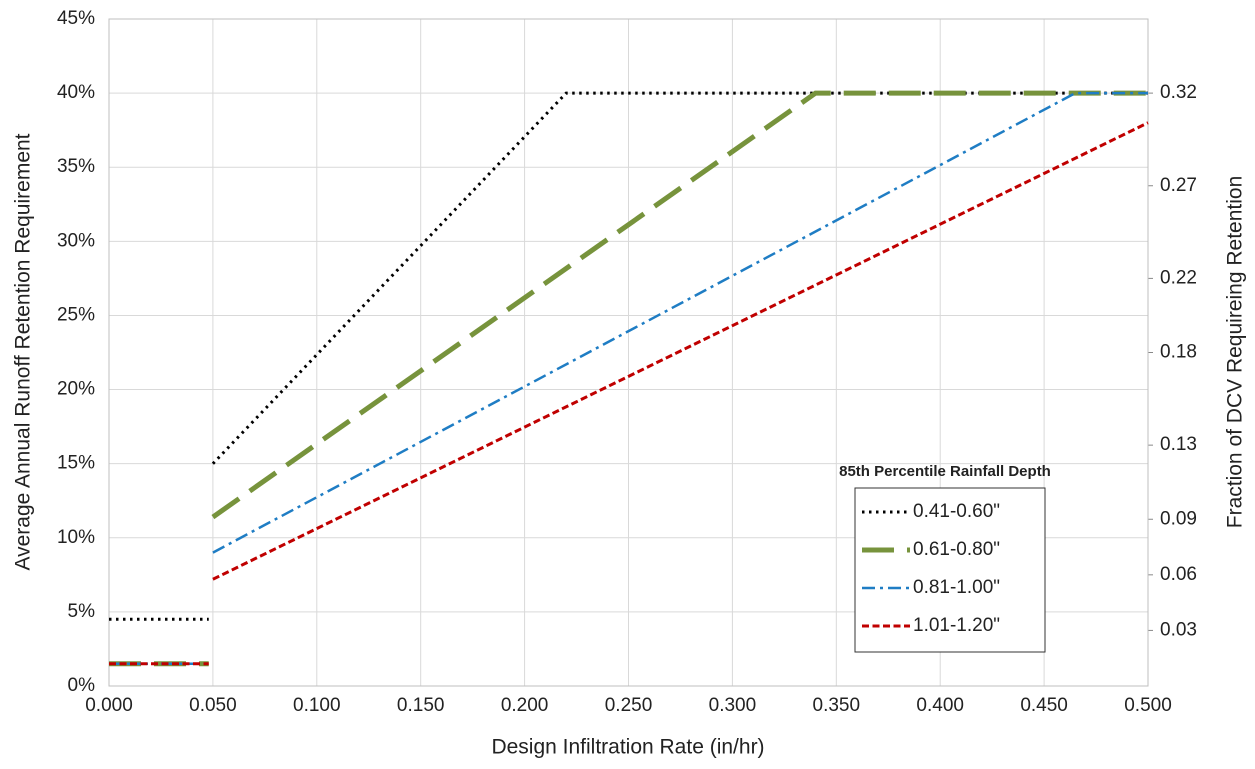 The height and width of the screenshot is (769, 1255). What do you see at coordinates (1178, 518) in the screenshot?
I see `y2-tick-label: 0.09` at bounding box center [1178, 518].